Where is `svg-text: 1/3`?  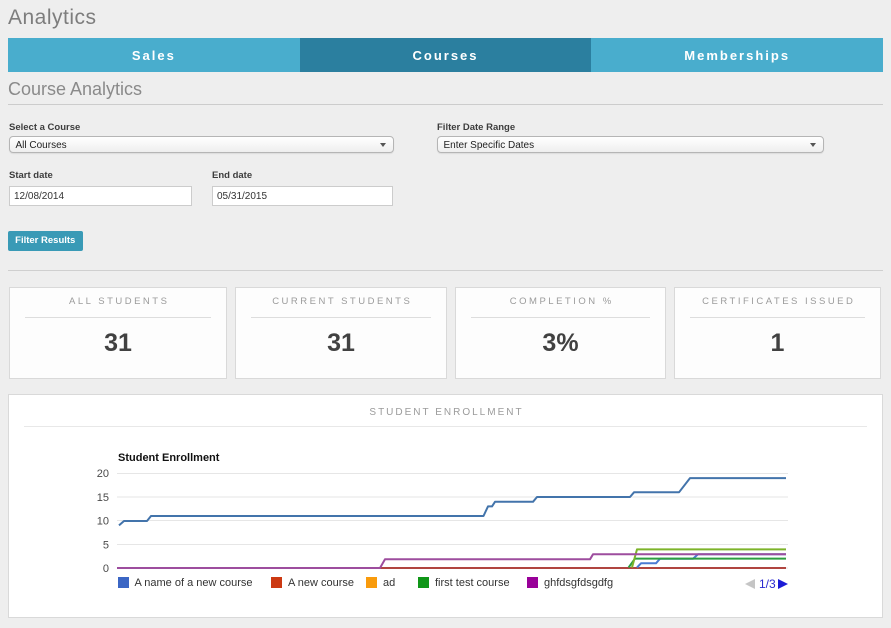 svg-text: 1/3 is located at coordinates (767, 584).